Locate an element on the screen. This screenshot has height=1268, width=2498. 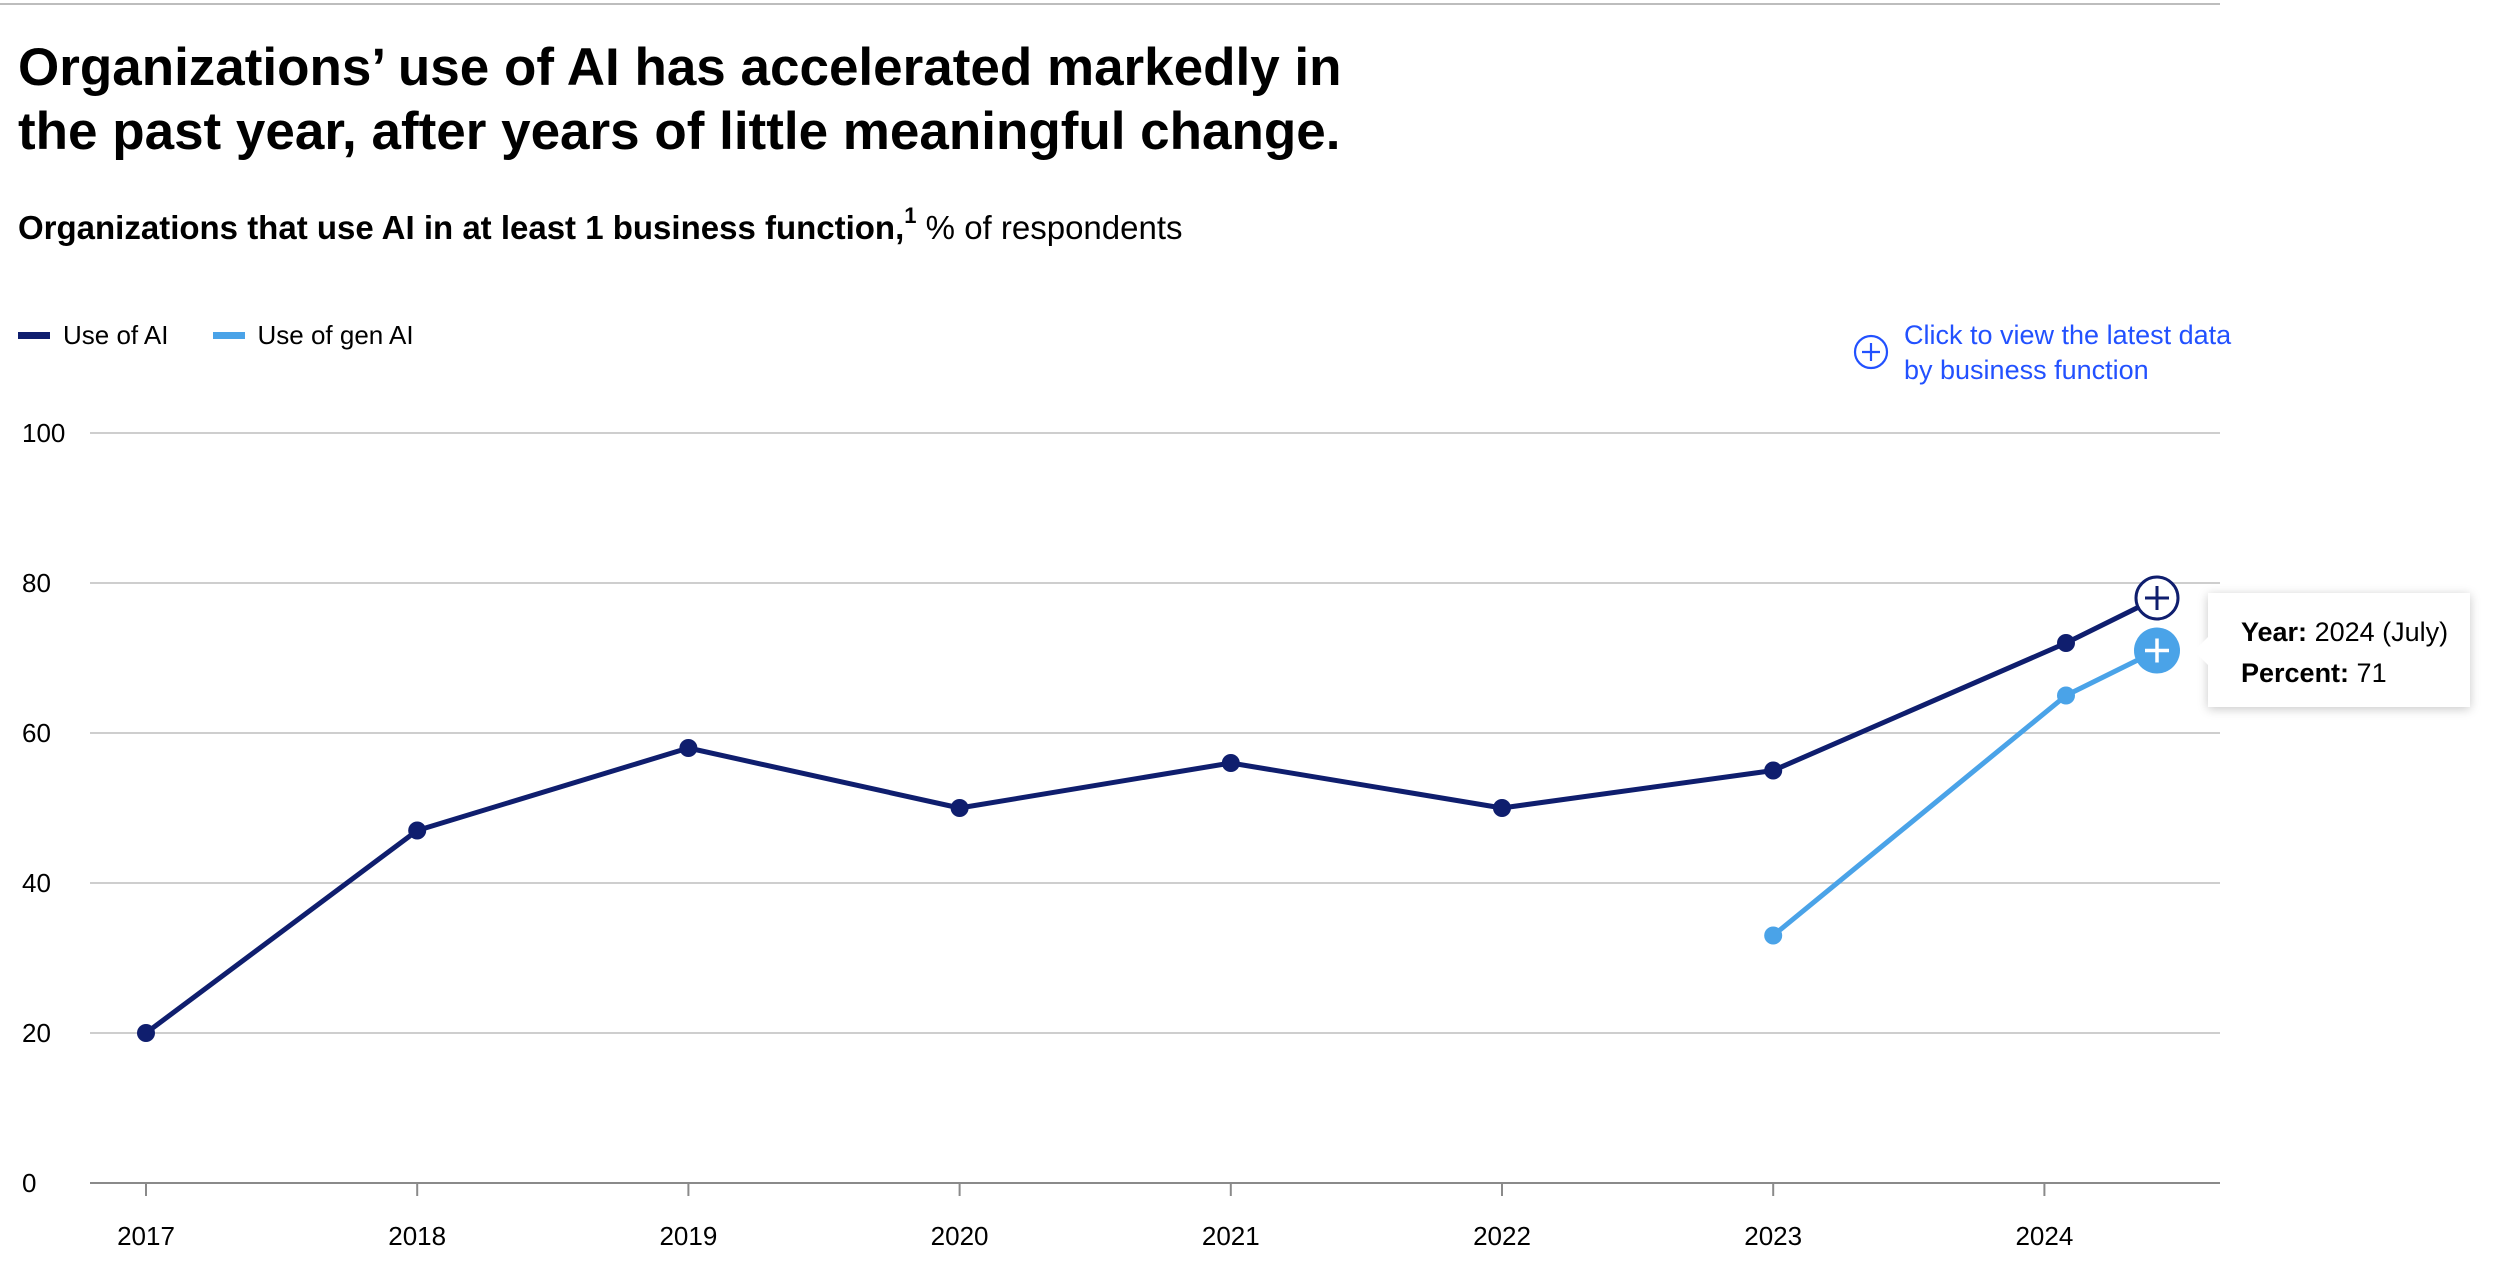
tooltip-year-row: Year: 2024 (July) is located at coordinates (2355, 632).